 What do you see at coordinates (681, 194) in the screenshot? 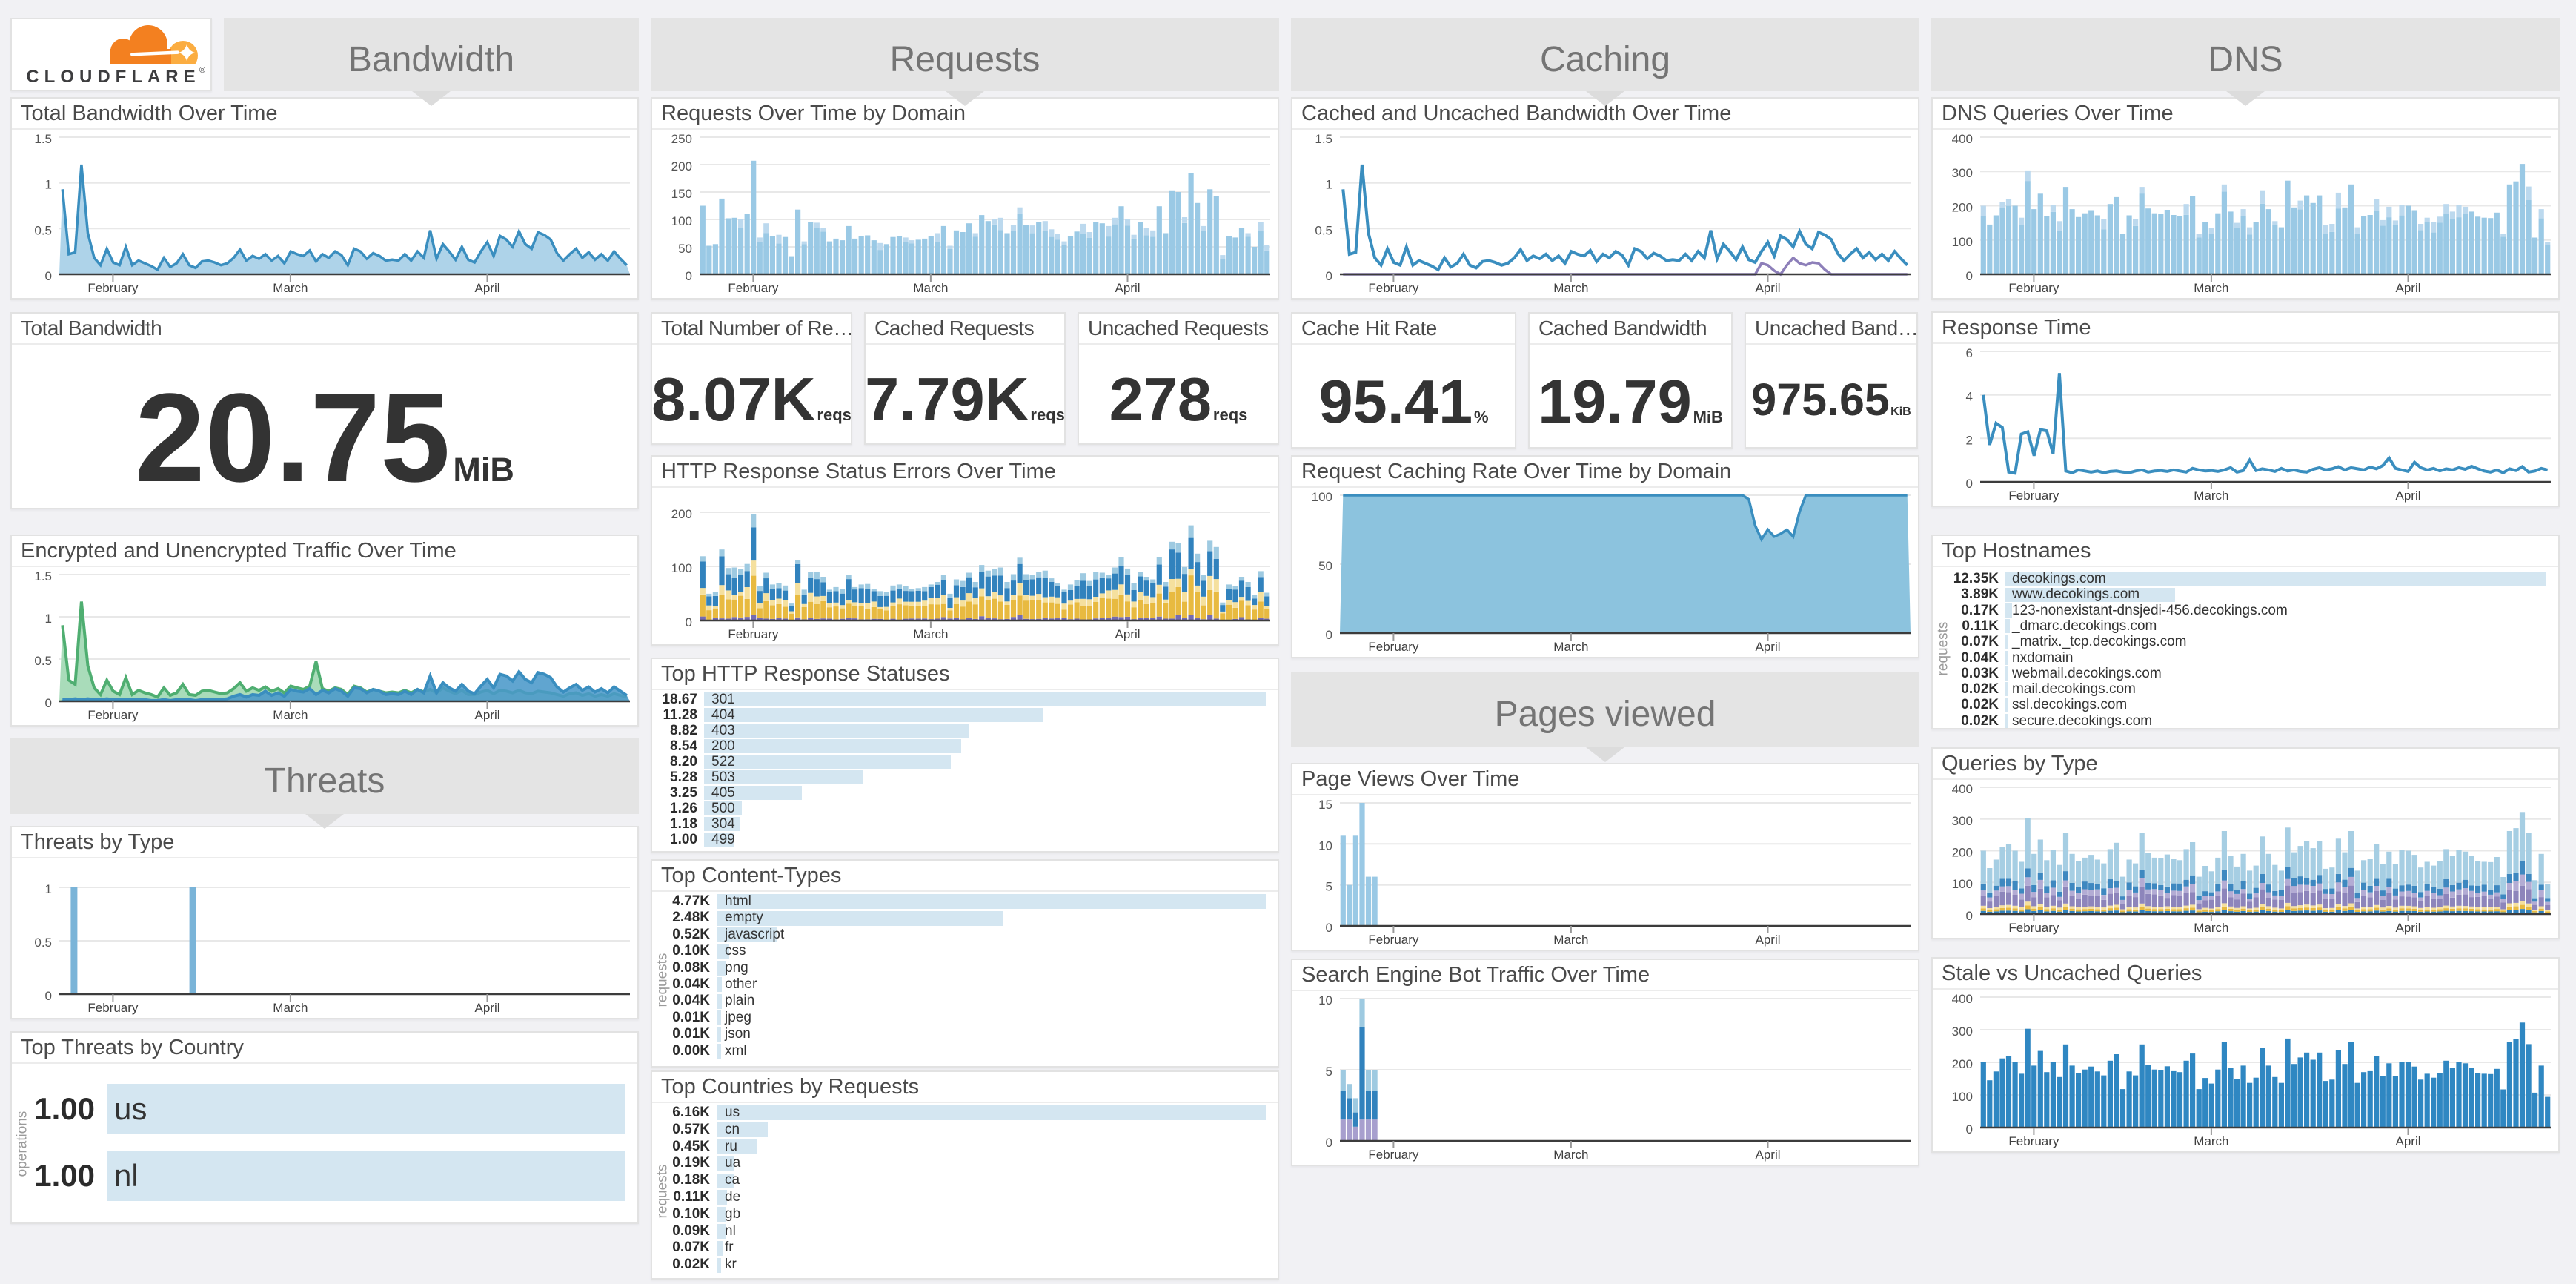
I see `svg-text: 150` at bounding box center [681, 194].